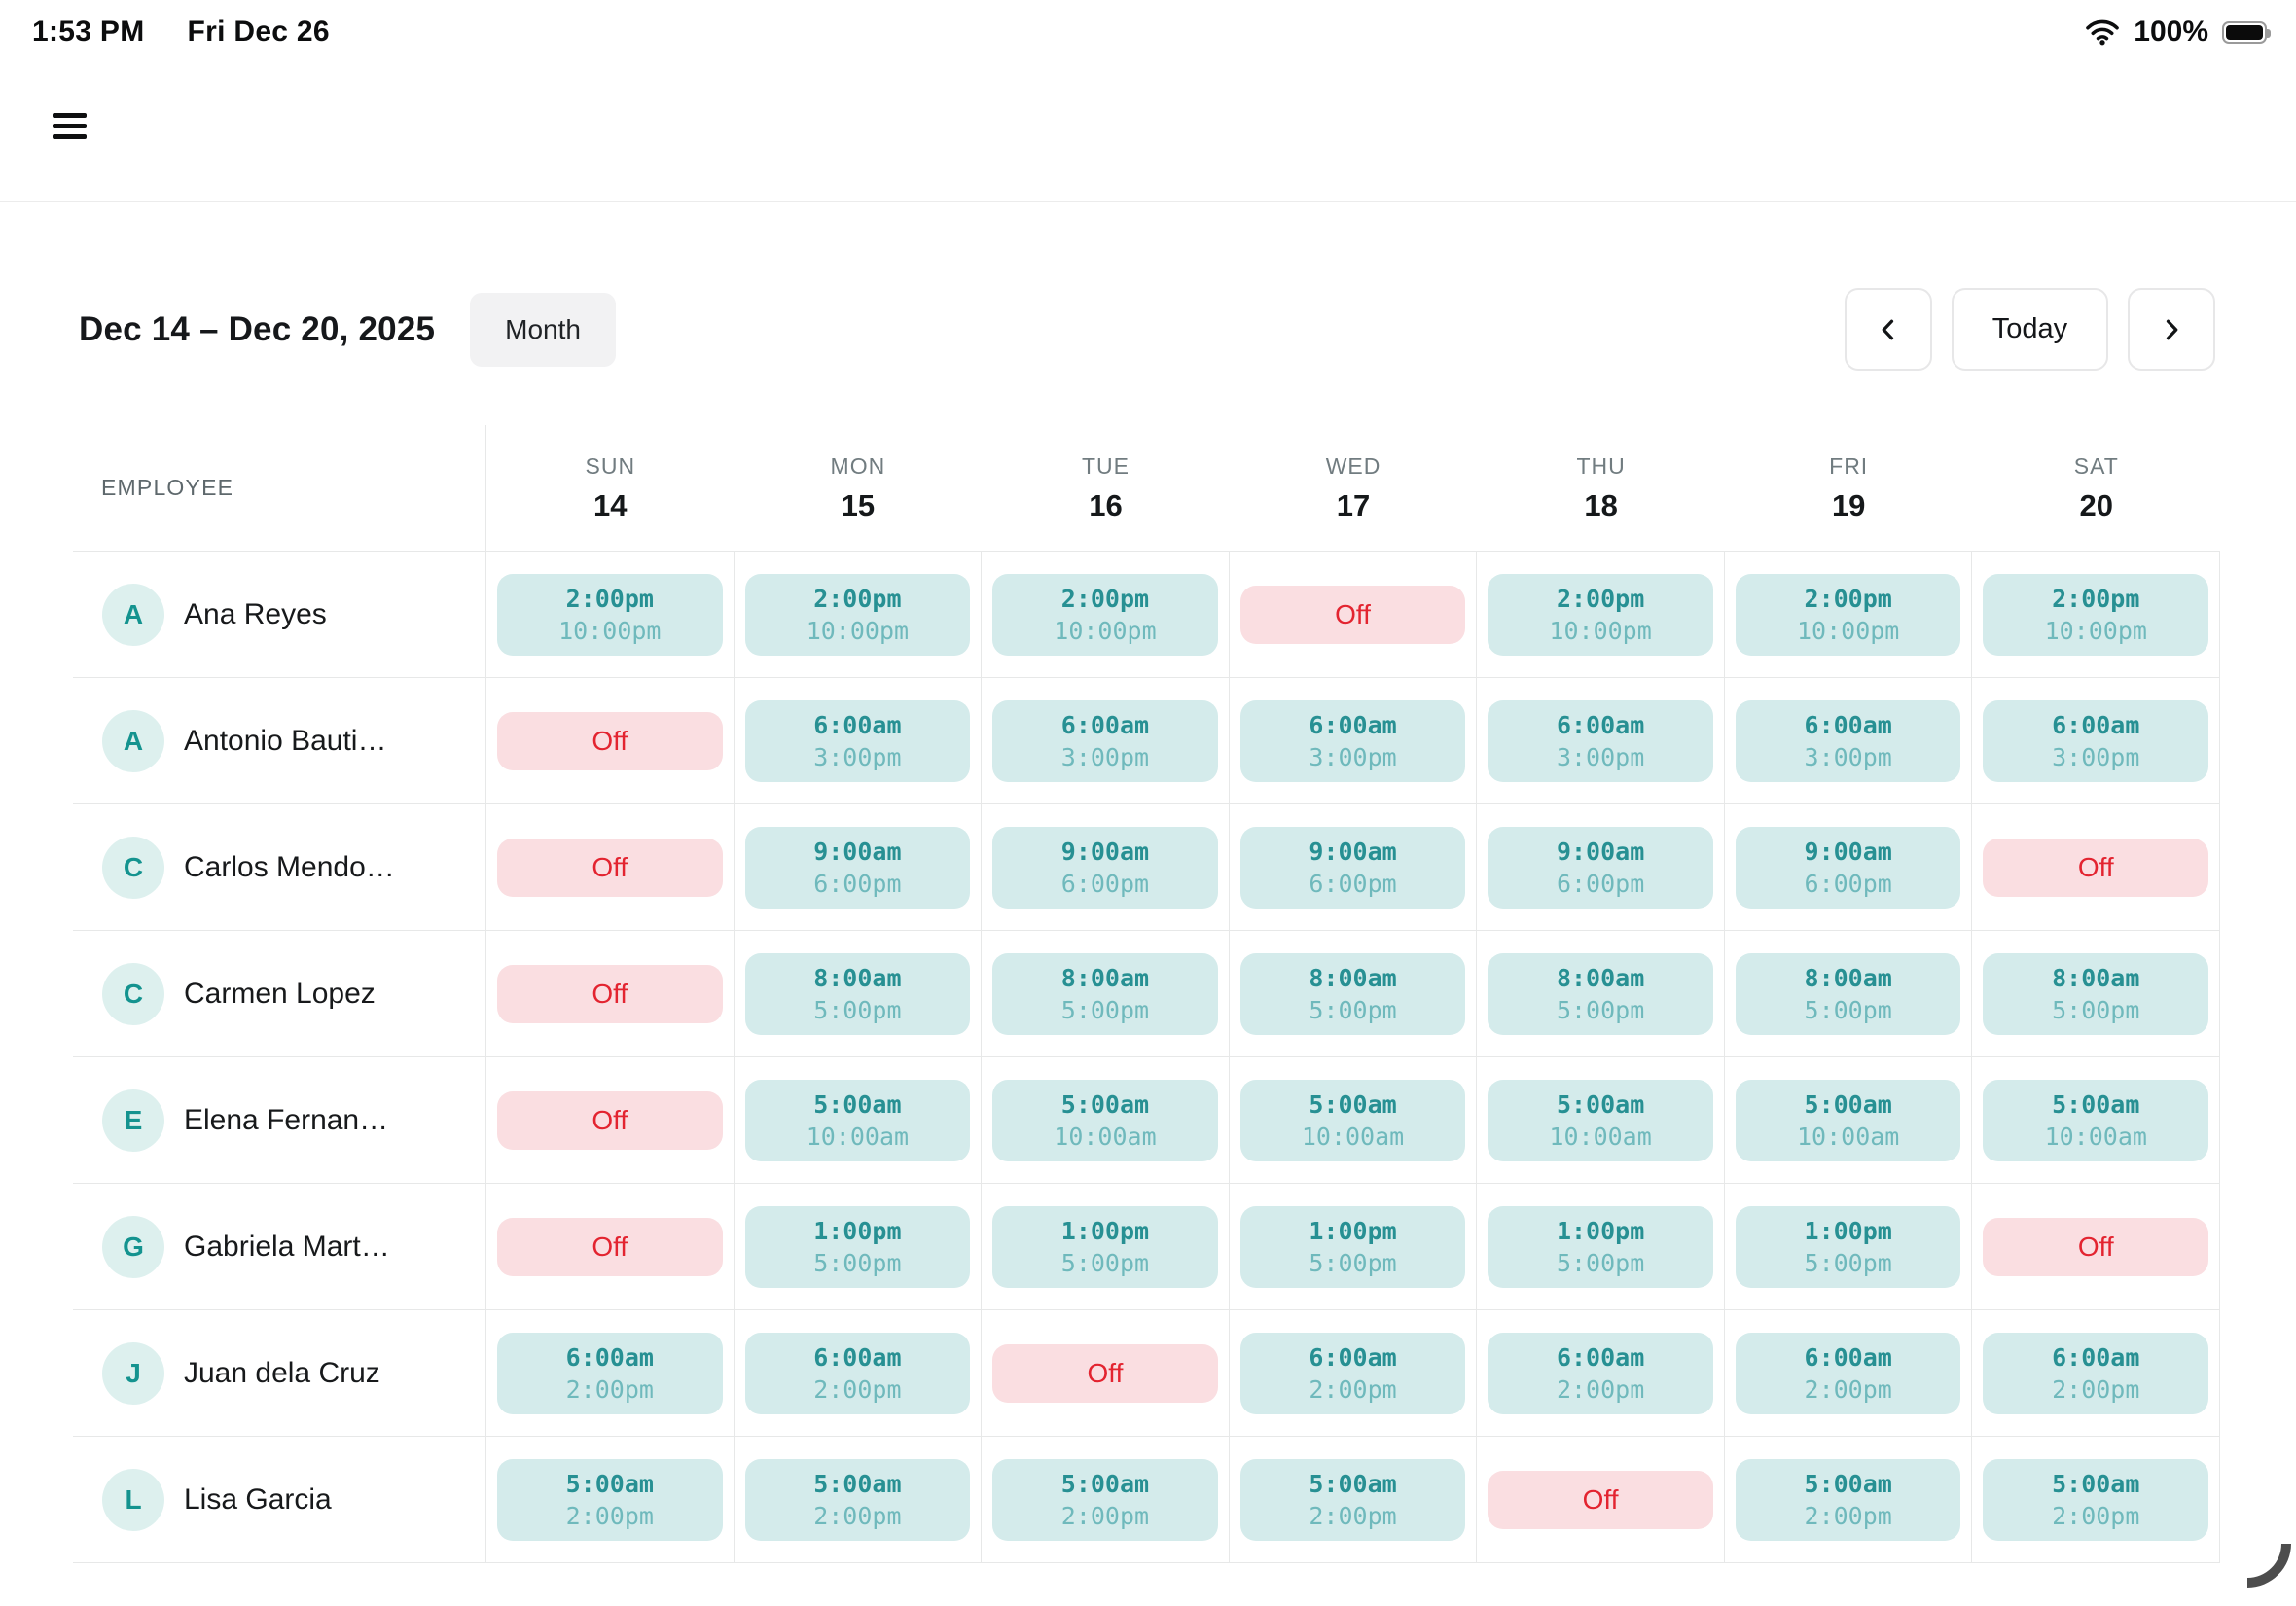 The height and width of the screenshot is (1606, 2296). Describe the element at coordinates (282, 1372) in the screenshot. I see `employee-name: Juan dela Cruz` at that location.